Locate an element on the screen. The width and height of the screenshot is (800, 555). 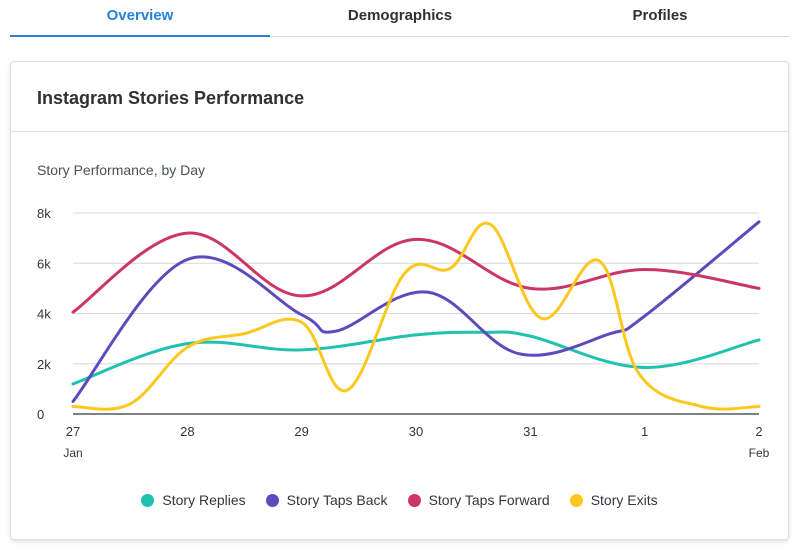
x-tick-label: 28 is located at coordinates (187, 431).